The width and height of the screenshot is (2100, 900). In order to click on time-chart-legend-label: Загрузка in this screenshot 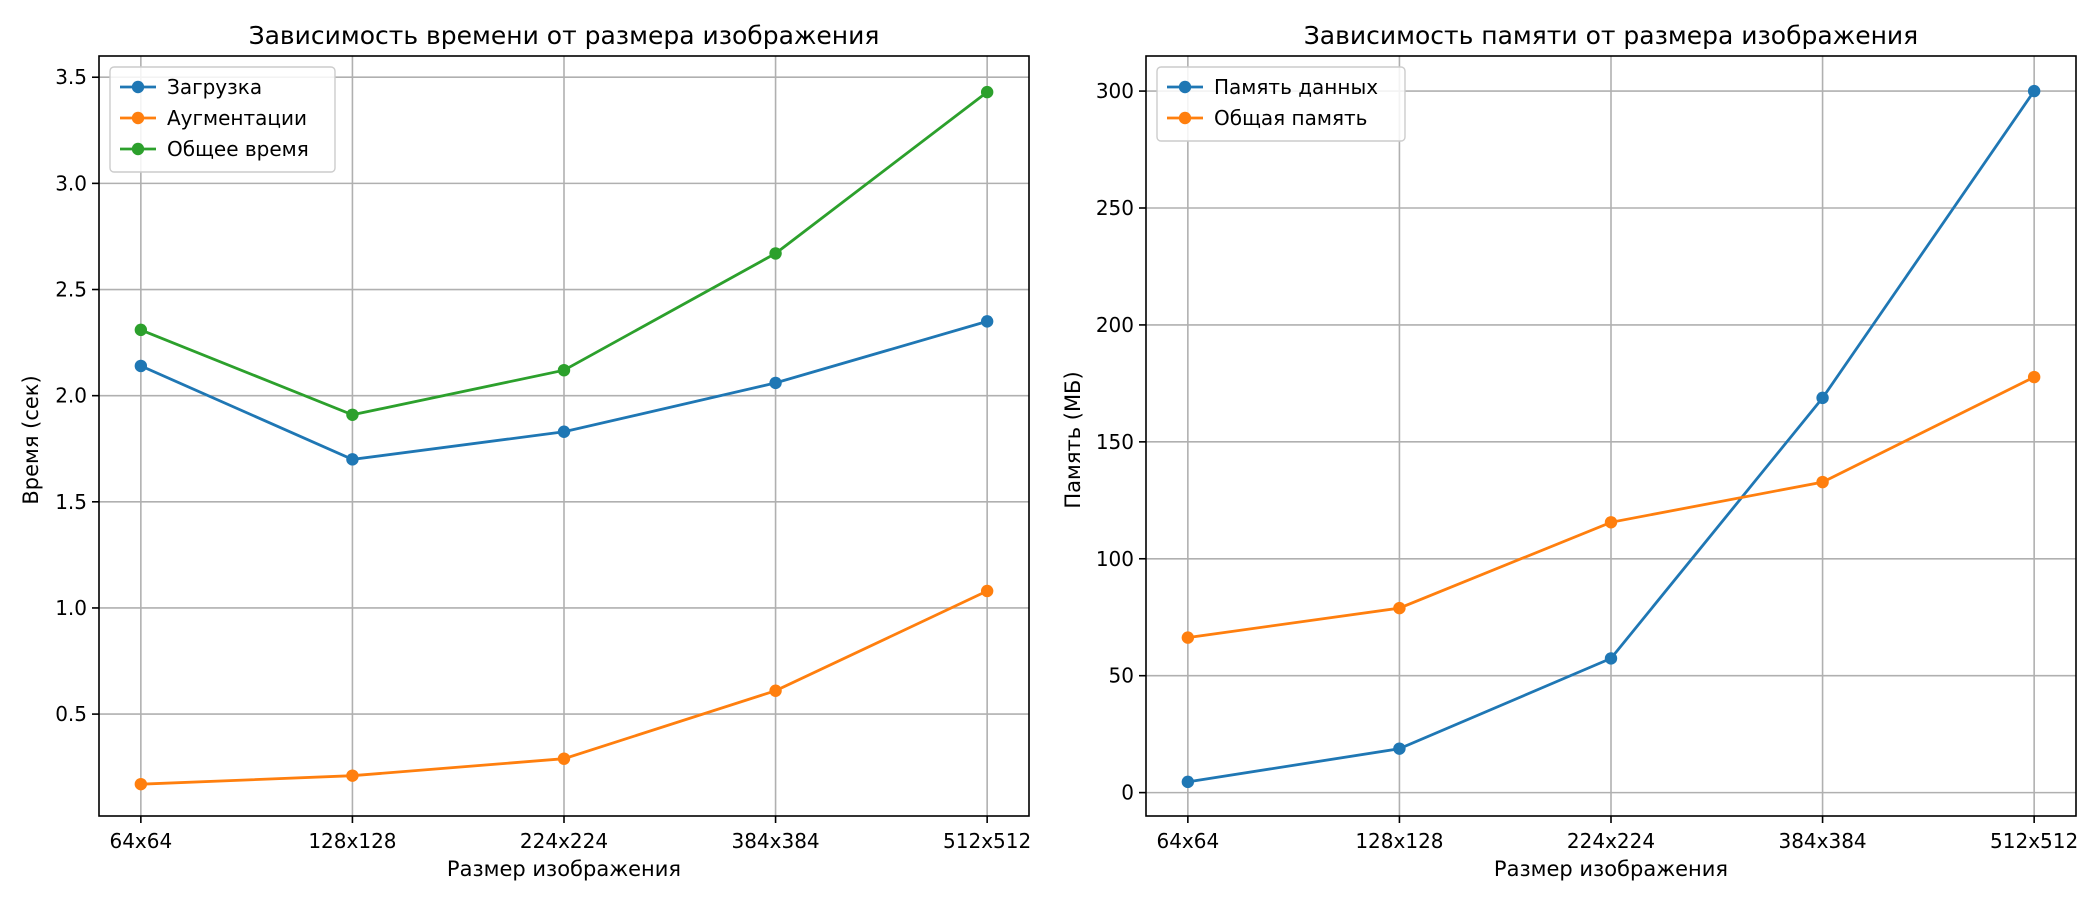, I will do `click(214, 87)`.